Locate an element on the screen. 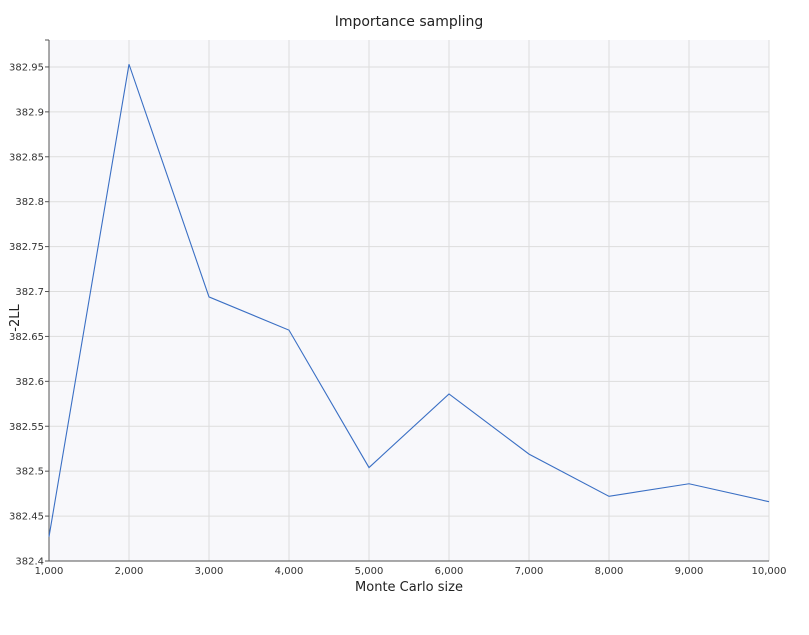  y-tick-label: 382.7 is located at coordinates (29, 292).